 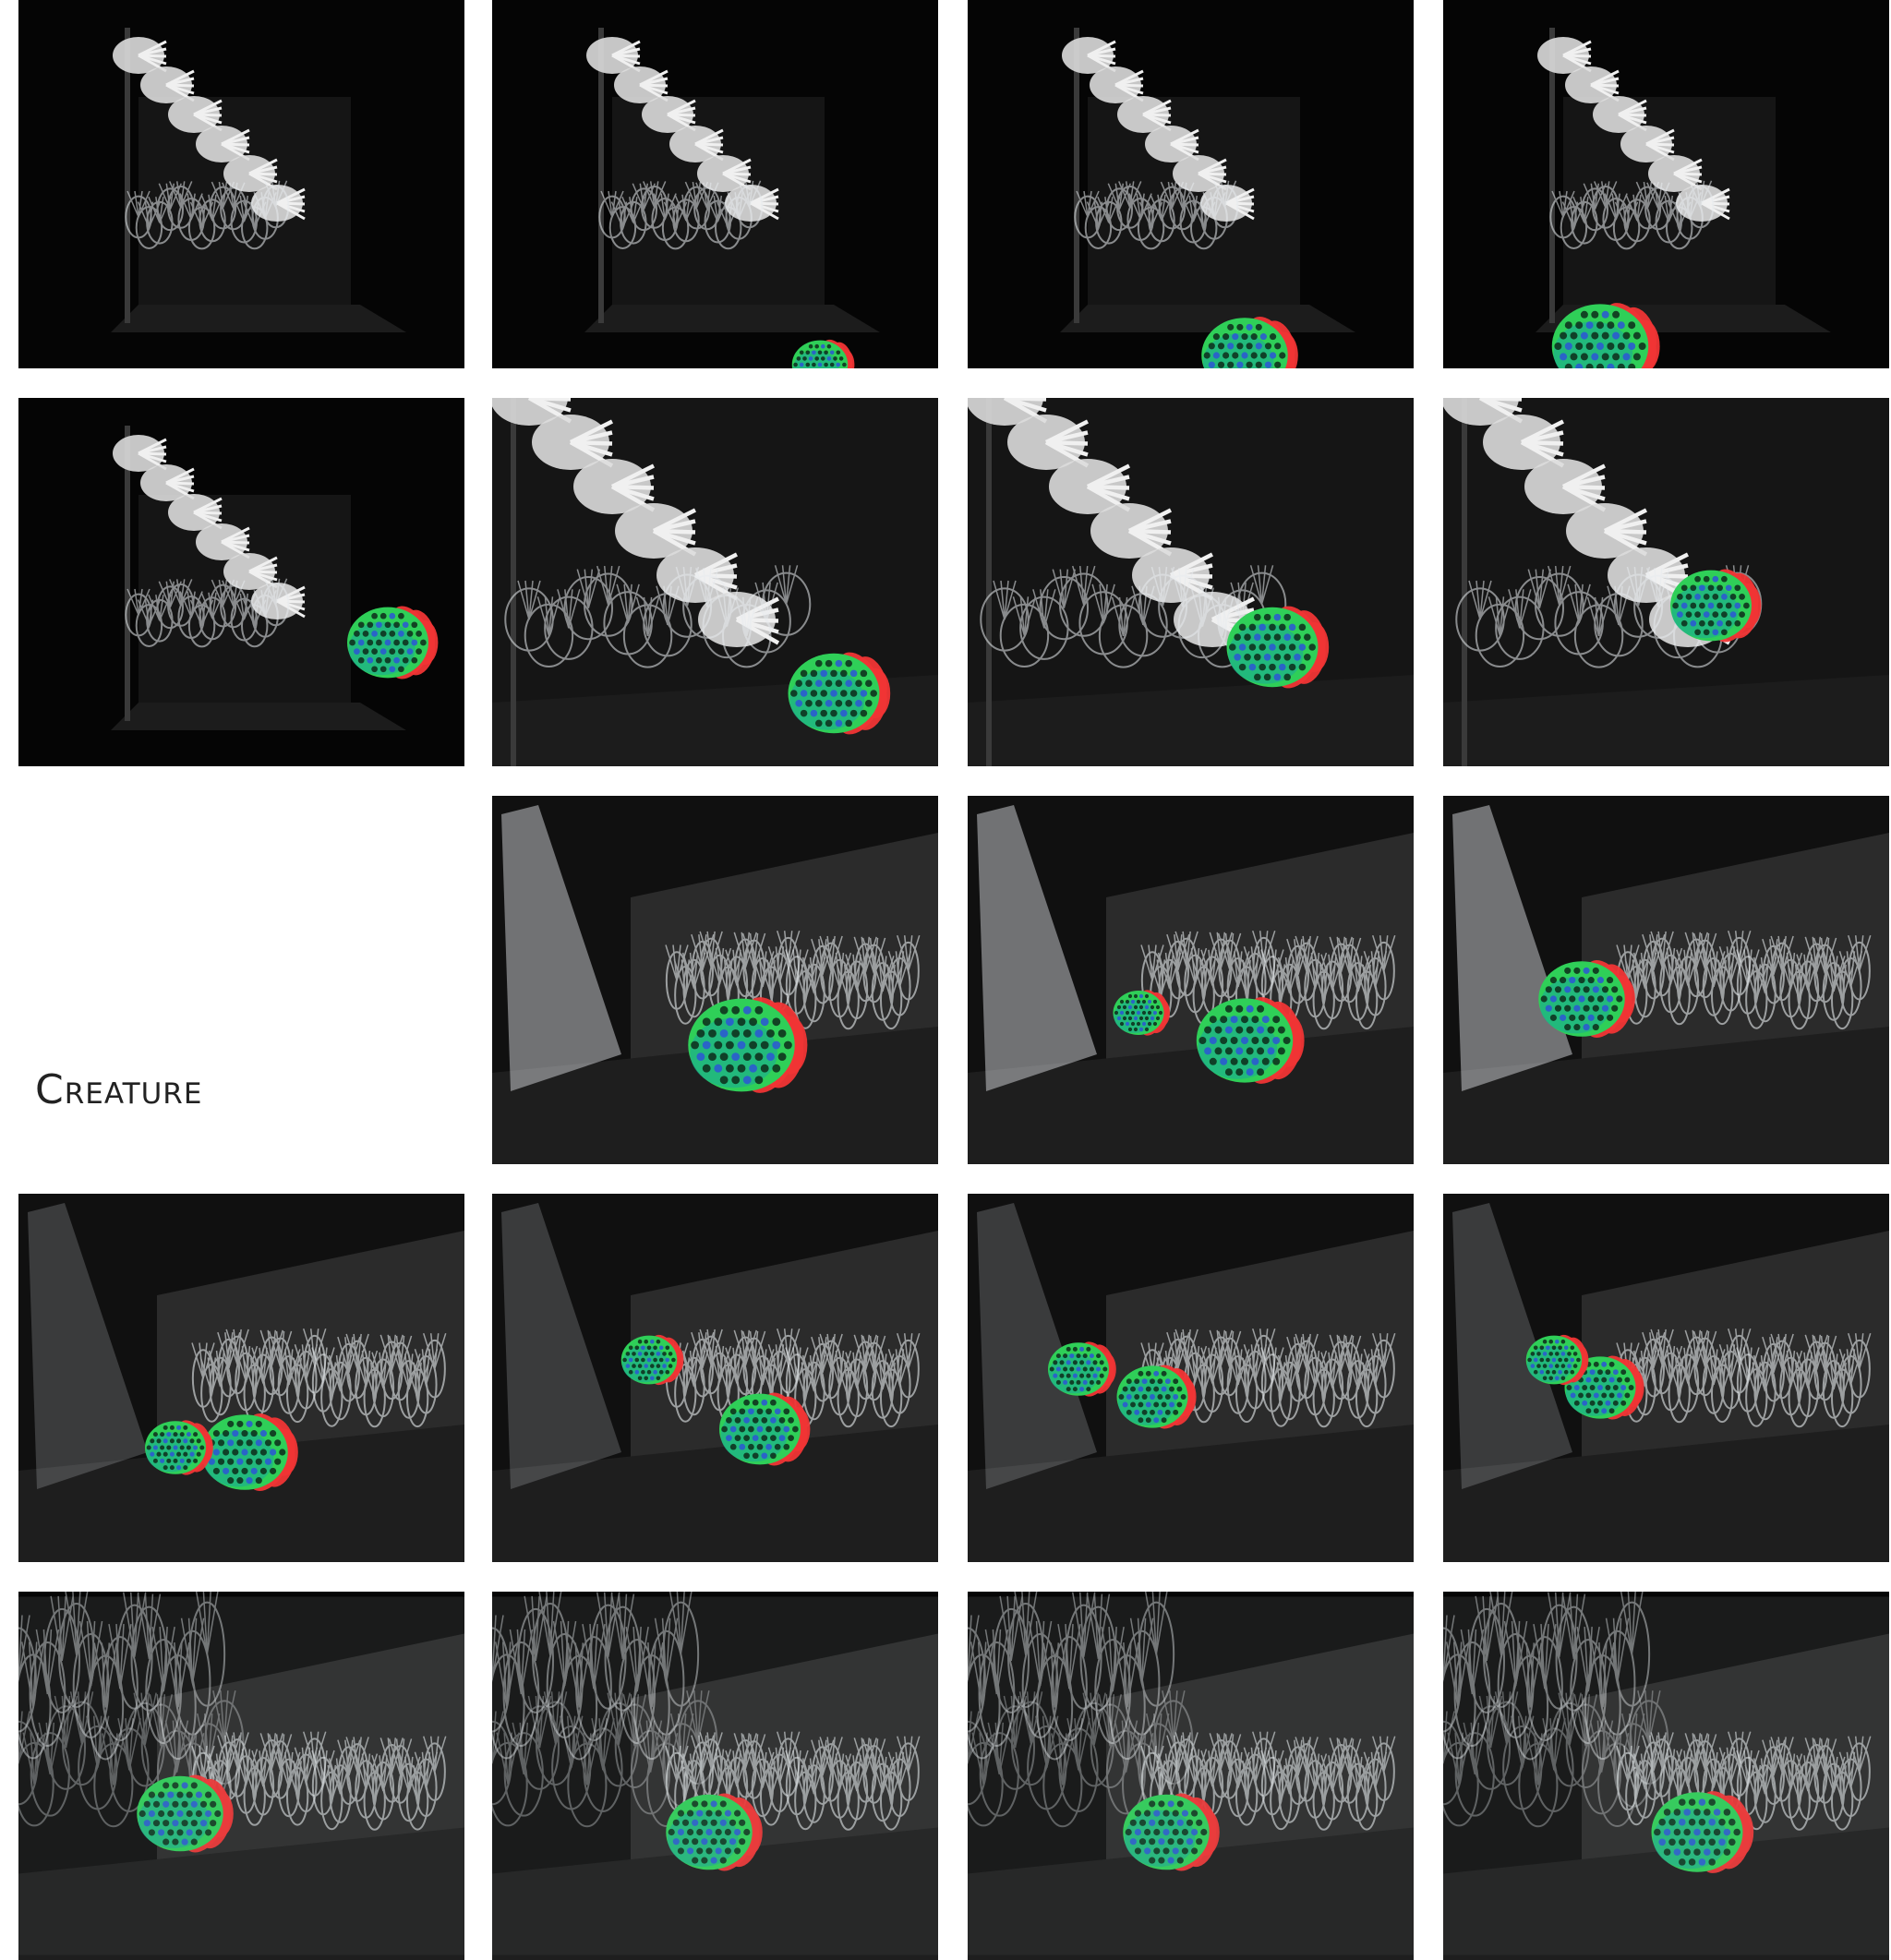 I want to click on page-title: Creature, so click(x=119, y=1089).